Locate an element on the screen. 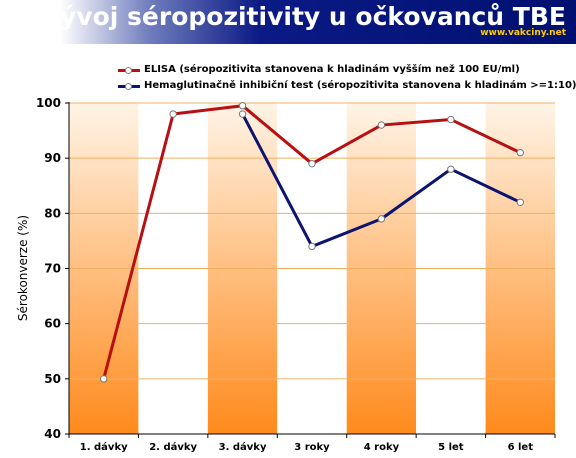 This screenshot has width=576, height=458. x-tick-label: 4 roky is located at coordinates (382, 447).